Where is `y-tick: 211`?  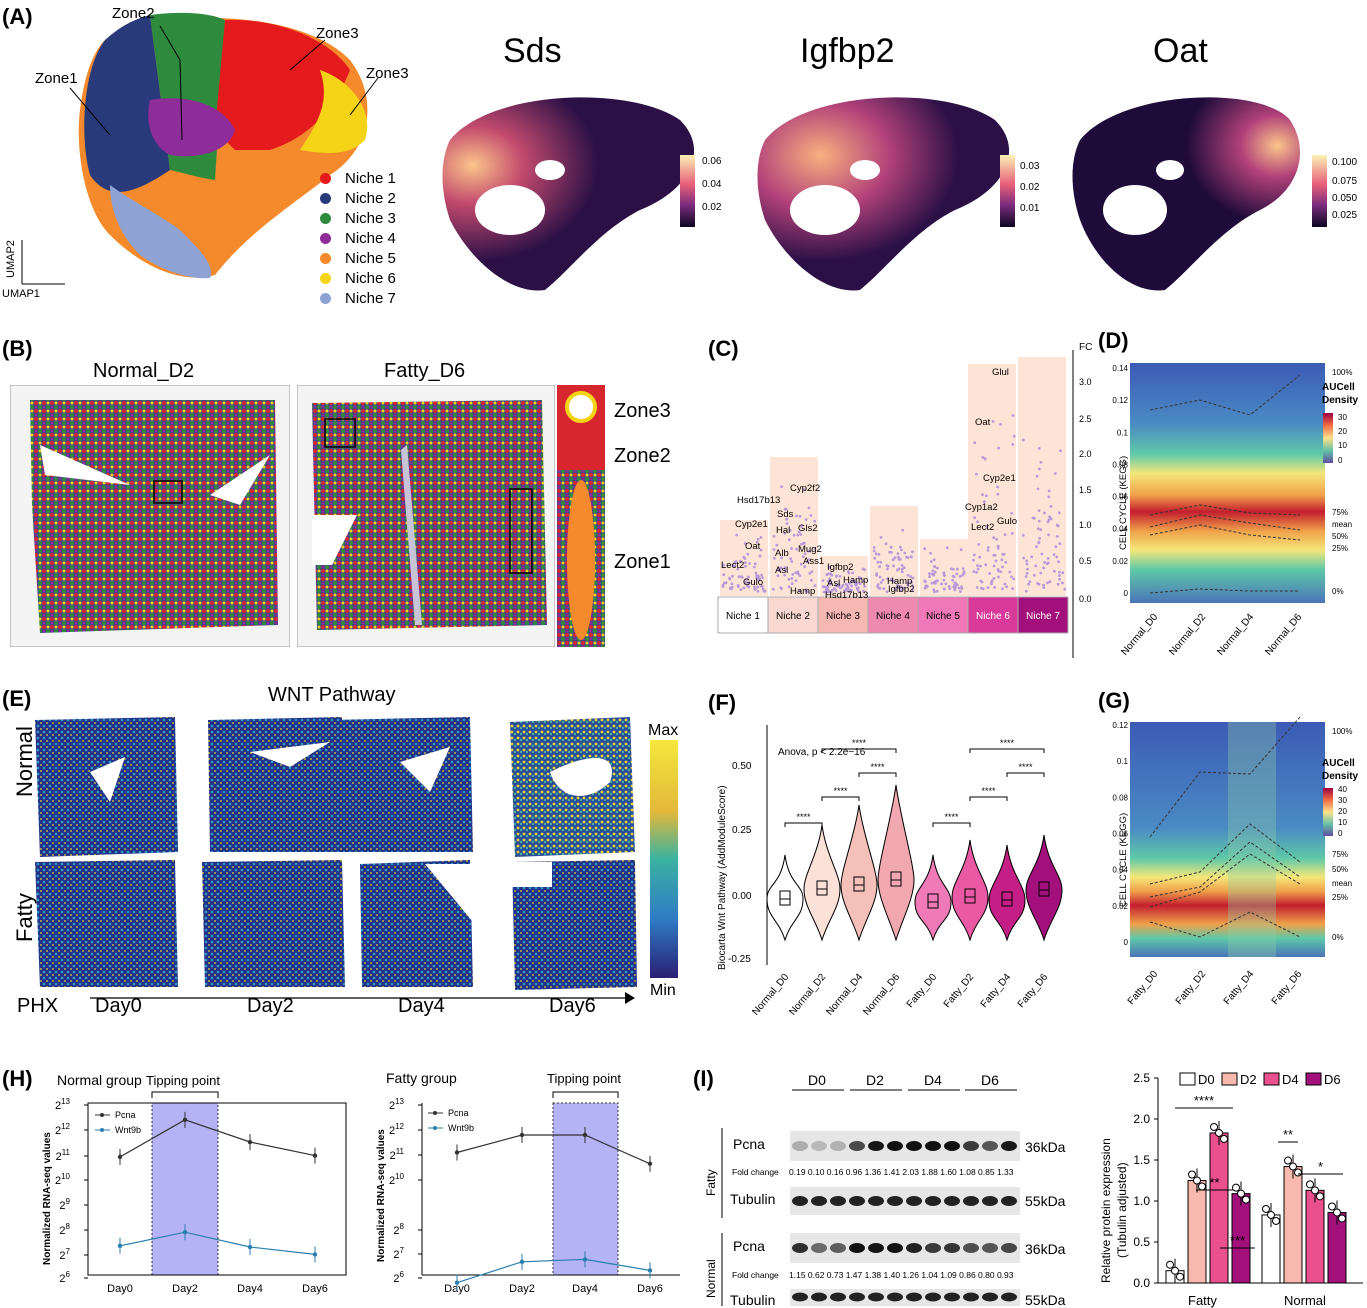
y-tick: 211 is located at coordinates (397, 1154).